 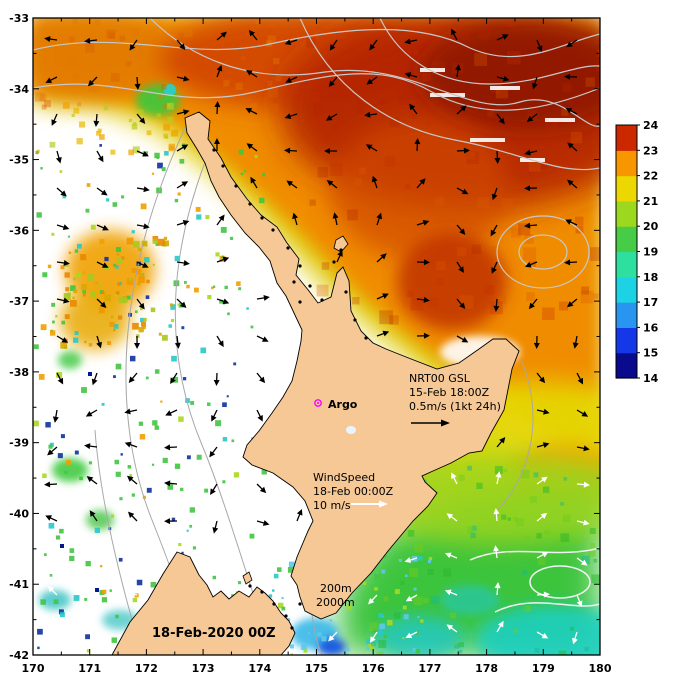 What do you see at coordinates (440, 378) in the screenshot?
I see `nrt-gsl-title: NRT00 GSL` at bounding box center [440, 378].